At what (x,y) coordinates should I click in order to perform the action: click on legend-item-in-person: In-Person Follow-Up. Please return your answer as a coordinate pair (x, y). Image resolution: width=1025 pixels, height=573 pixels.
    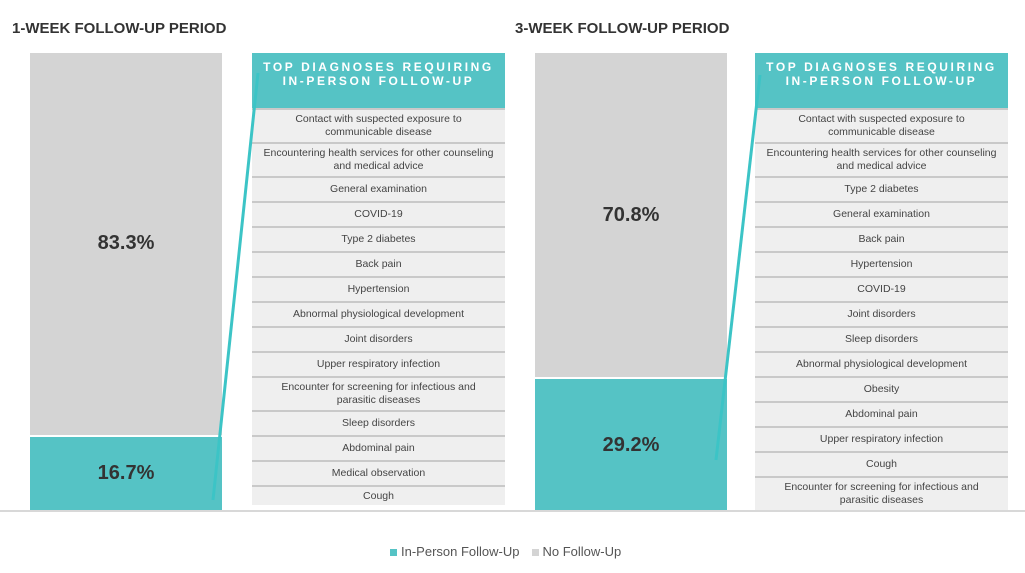
    Looking at the image, I should click on (455, 551).